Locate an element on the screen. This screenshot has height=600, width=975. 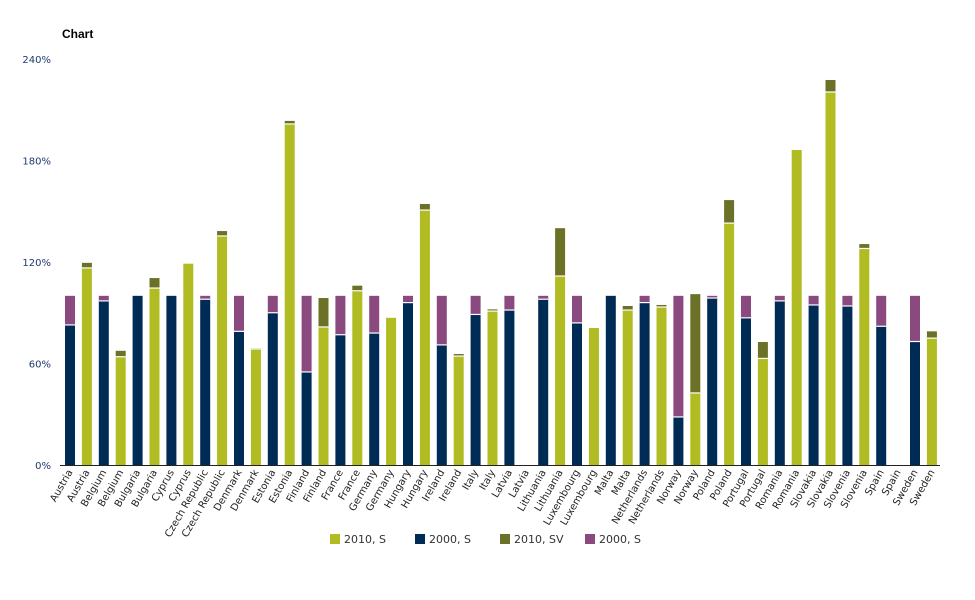
chart-title: Chart is located at coordinates (77, 34).